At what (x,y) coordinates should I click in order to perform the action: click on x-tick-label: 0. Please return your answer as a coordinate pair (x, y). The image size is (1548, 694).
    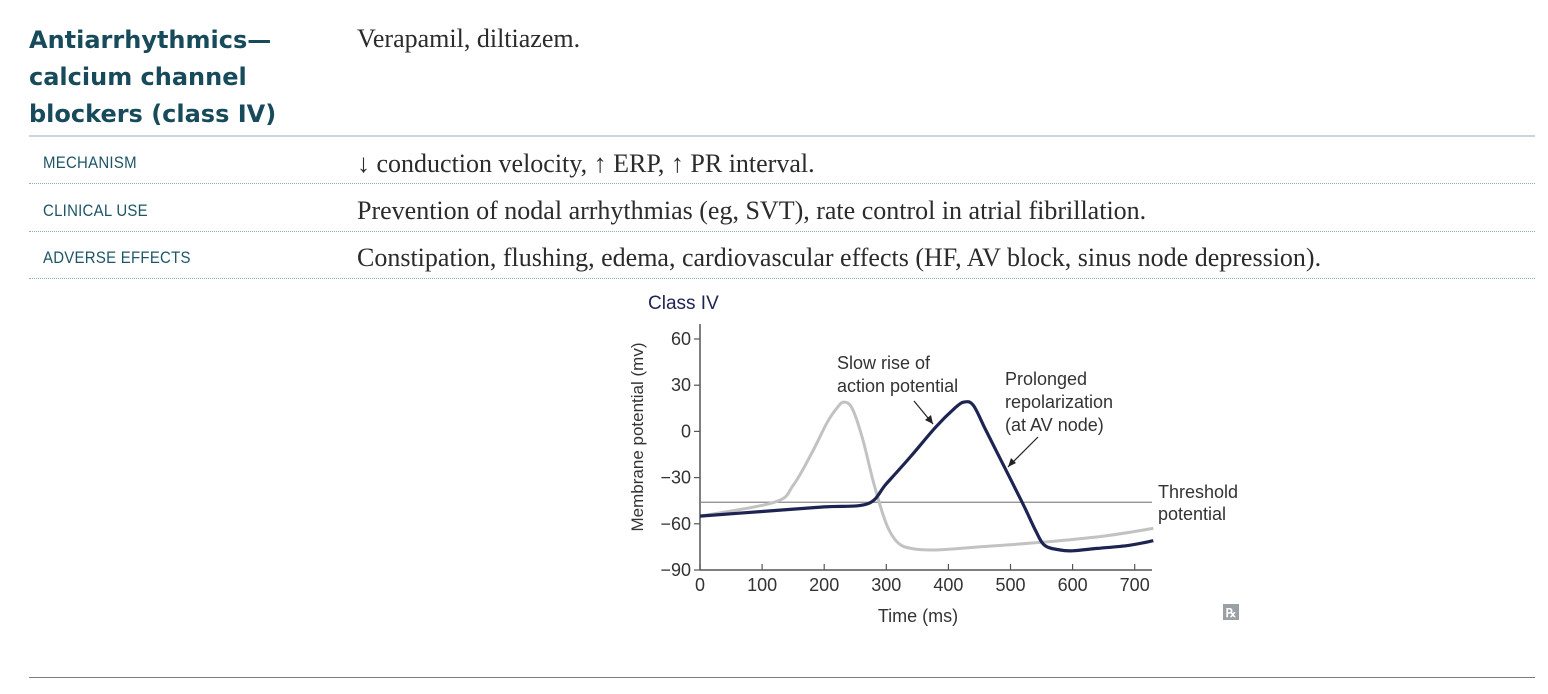
    Looking at the image, I should click on (700, 585).